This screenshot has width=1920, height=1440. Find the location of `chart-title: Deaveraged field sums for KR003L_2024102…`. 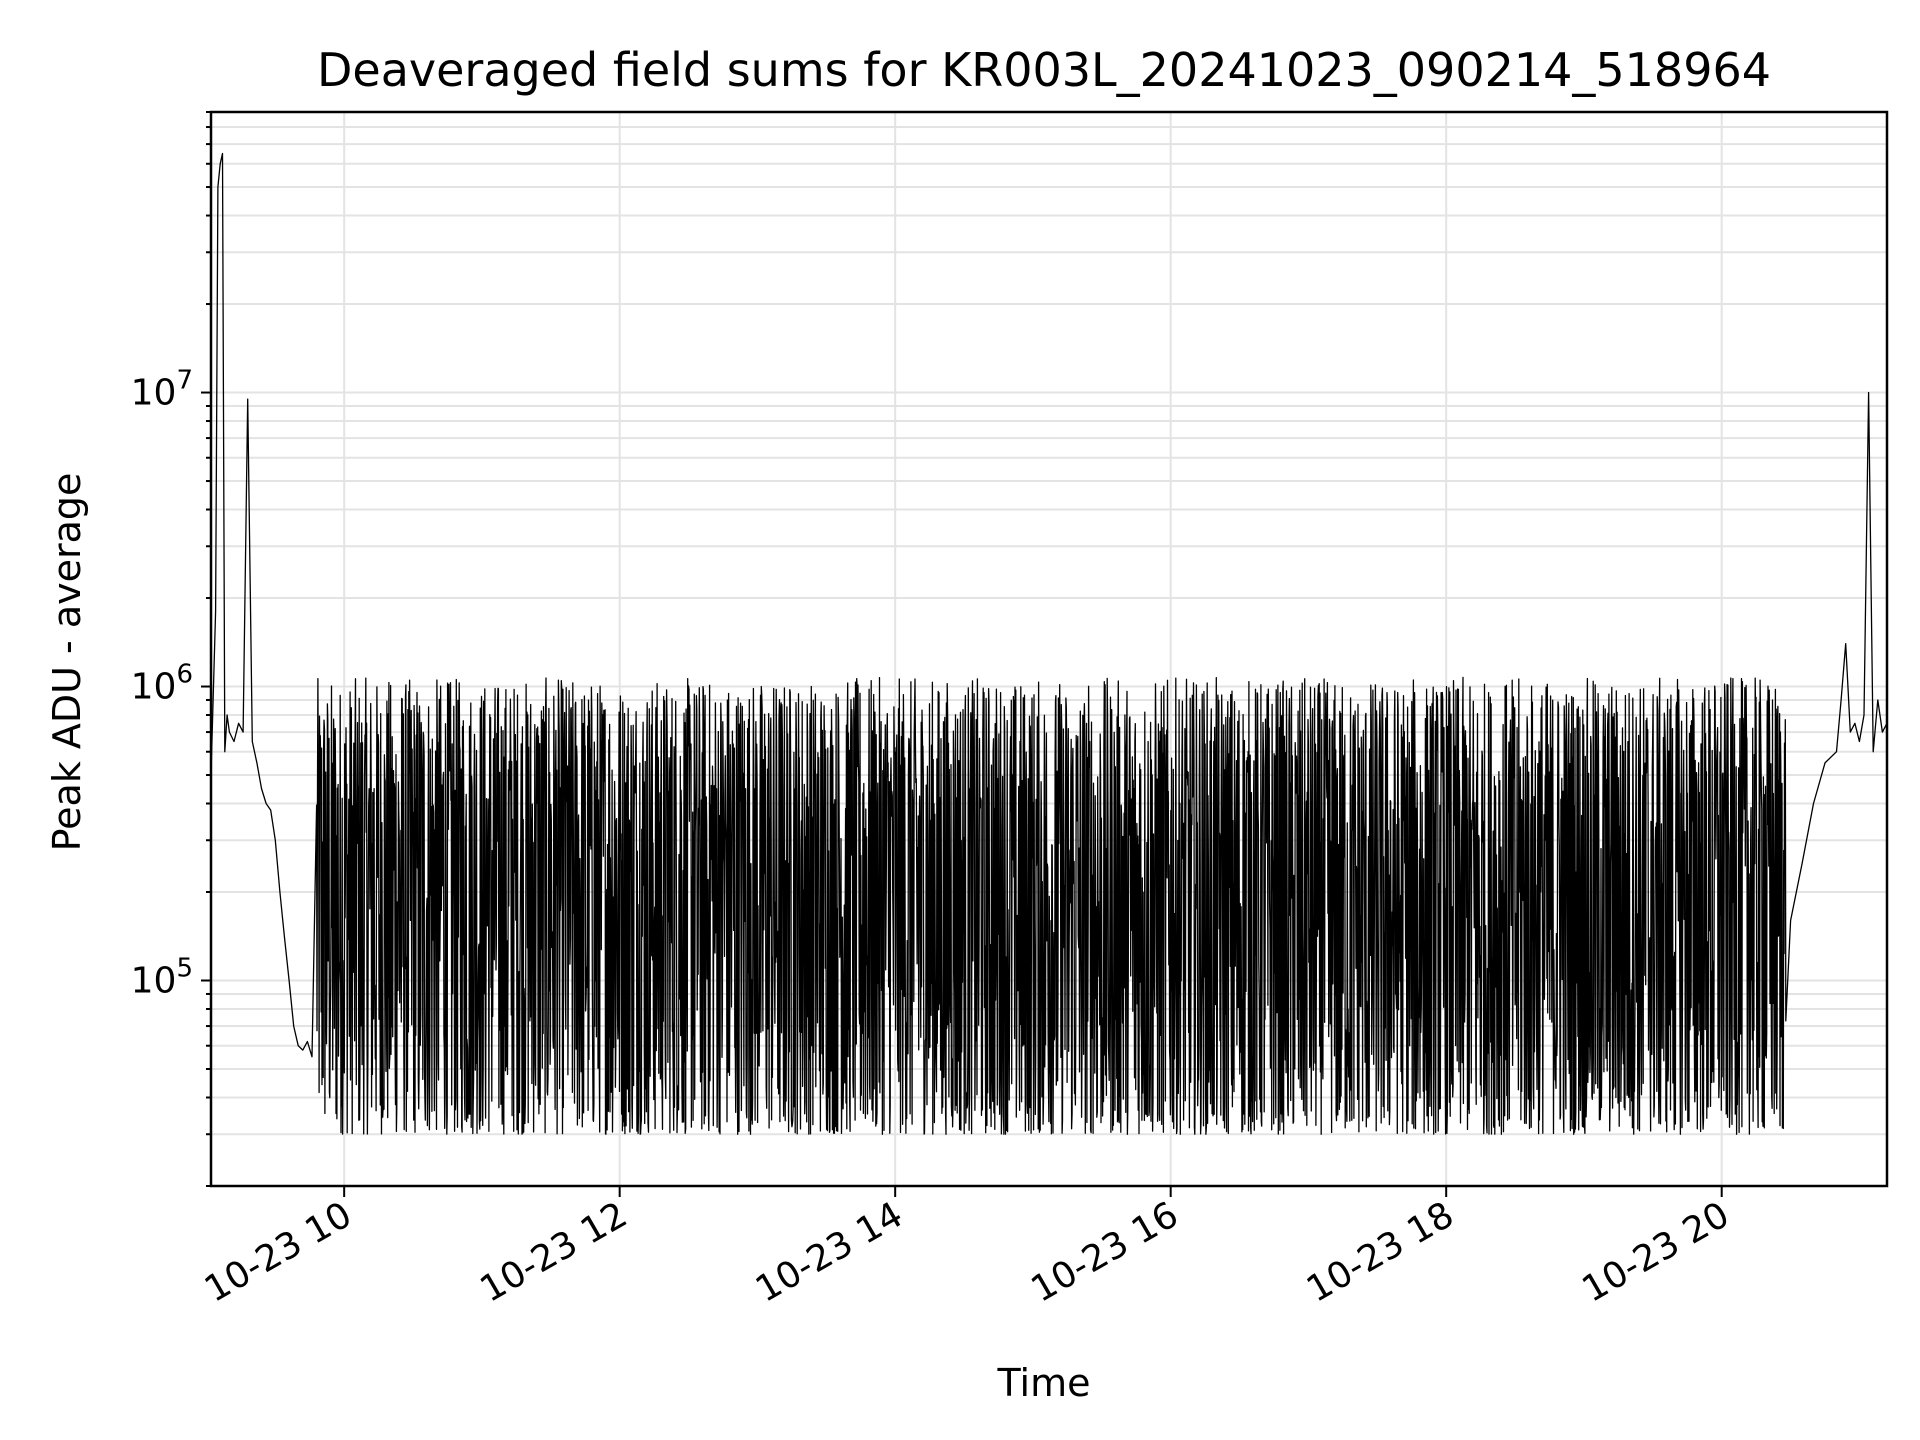

chart-title: Deaveraged field sums for KR003L_2024102… is located at coordinates (1044, 70).